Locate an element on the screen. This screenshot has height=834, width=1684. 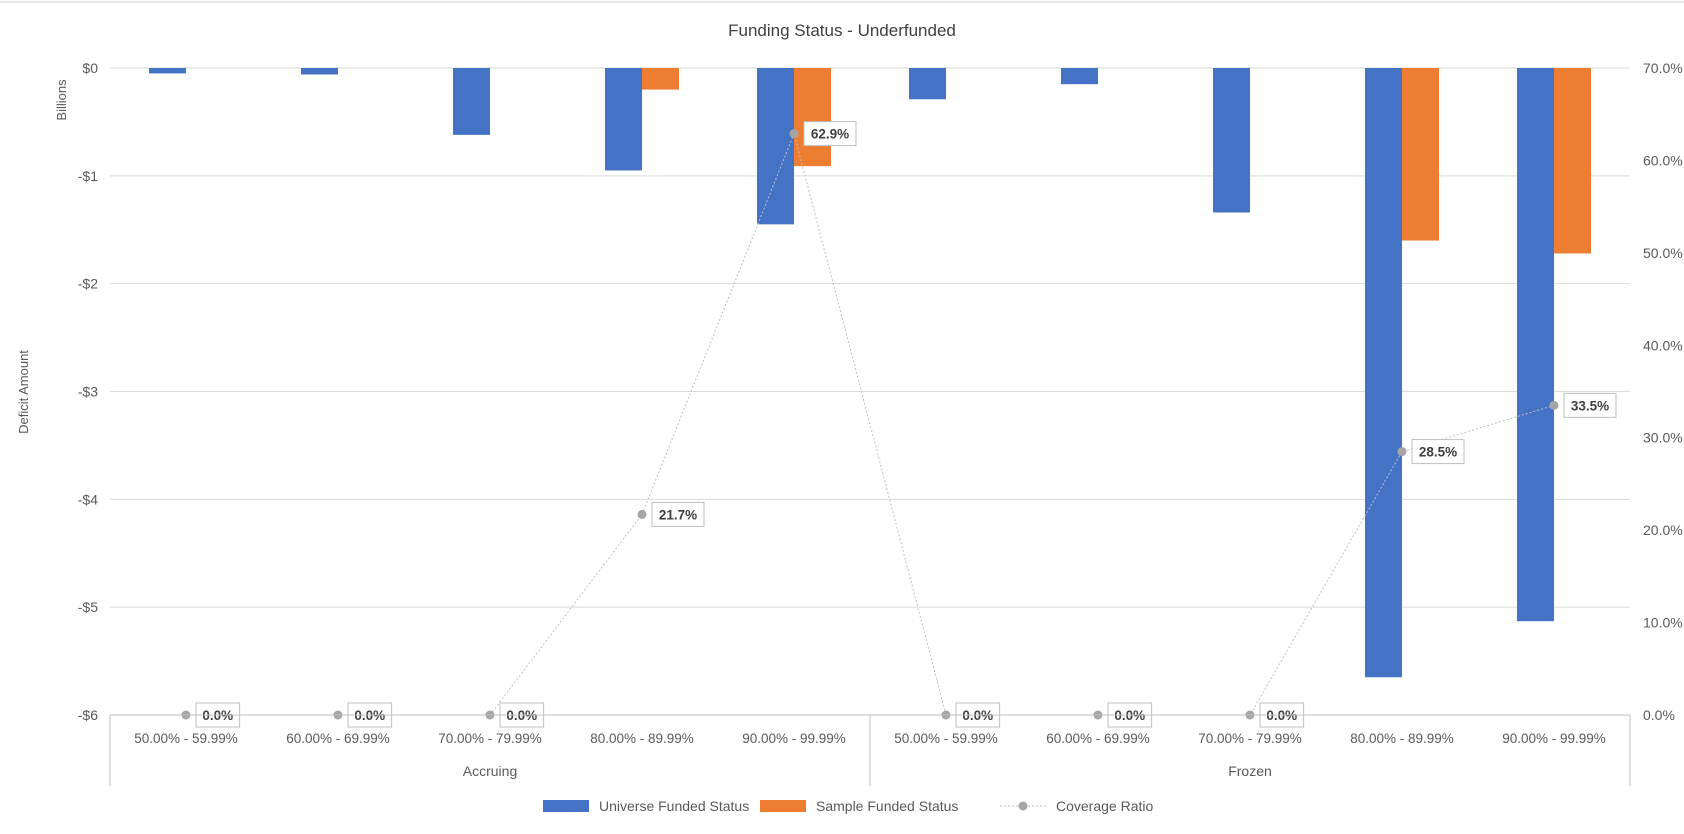
y-left-tick-label: -$1 is located at coordinates (88, 176).